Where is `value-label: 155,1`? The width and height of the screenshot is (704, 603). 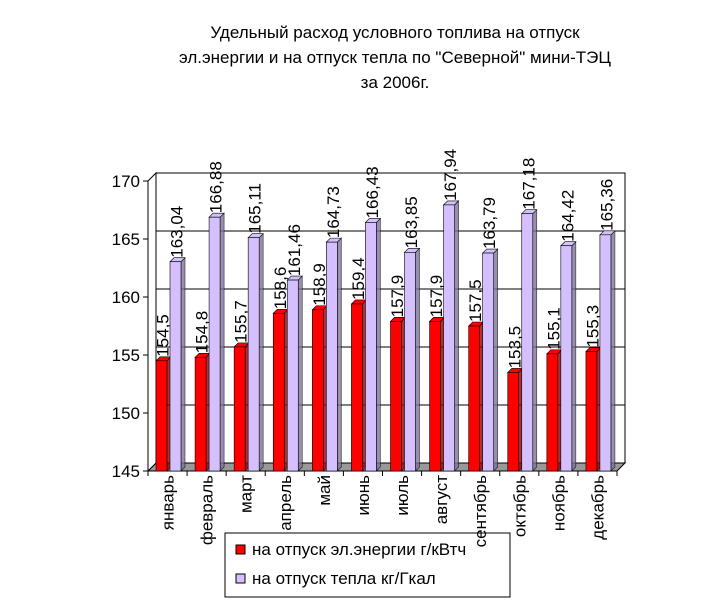 value-label: 155,1 is located at coordinates (553, 328).